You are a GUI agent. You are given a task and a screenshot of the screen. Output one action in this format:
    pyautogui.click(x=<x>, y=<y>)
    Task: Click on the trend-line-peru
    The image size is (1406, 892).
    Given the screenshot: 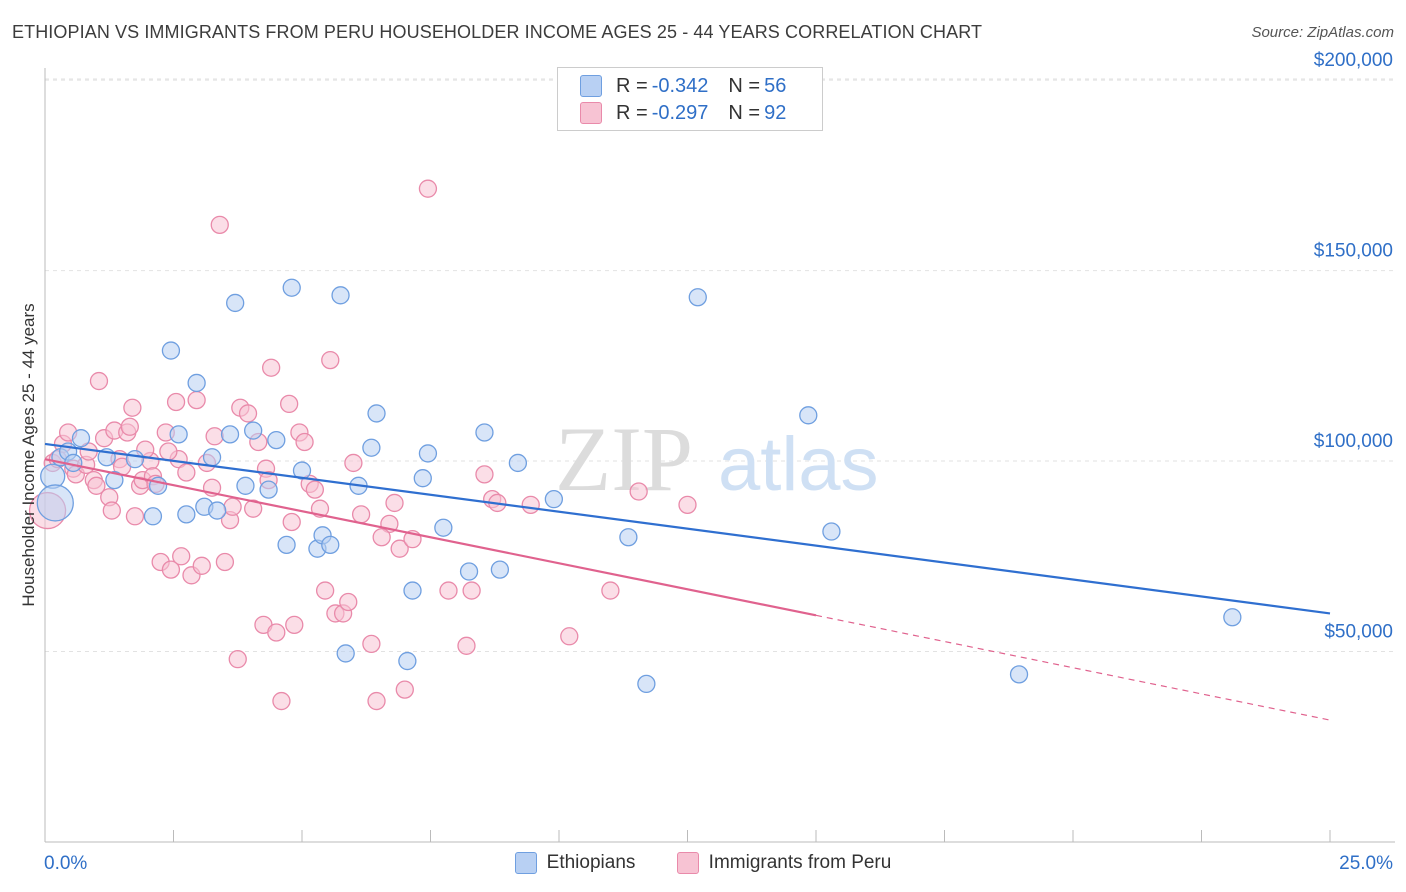 What is the action you would take?
    pyautogui.click(x=430, y=537)
    